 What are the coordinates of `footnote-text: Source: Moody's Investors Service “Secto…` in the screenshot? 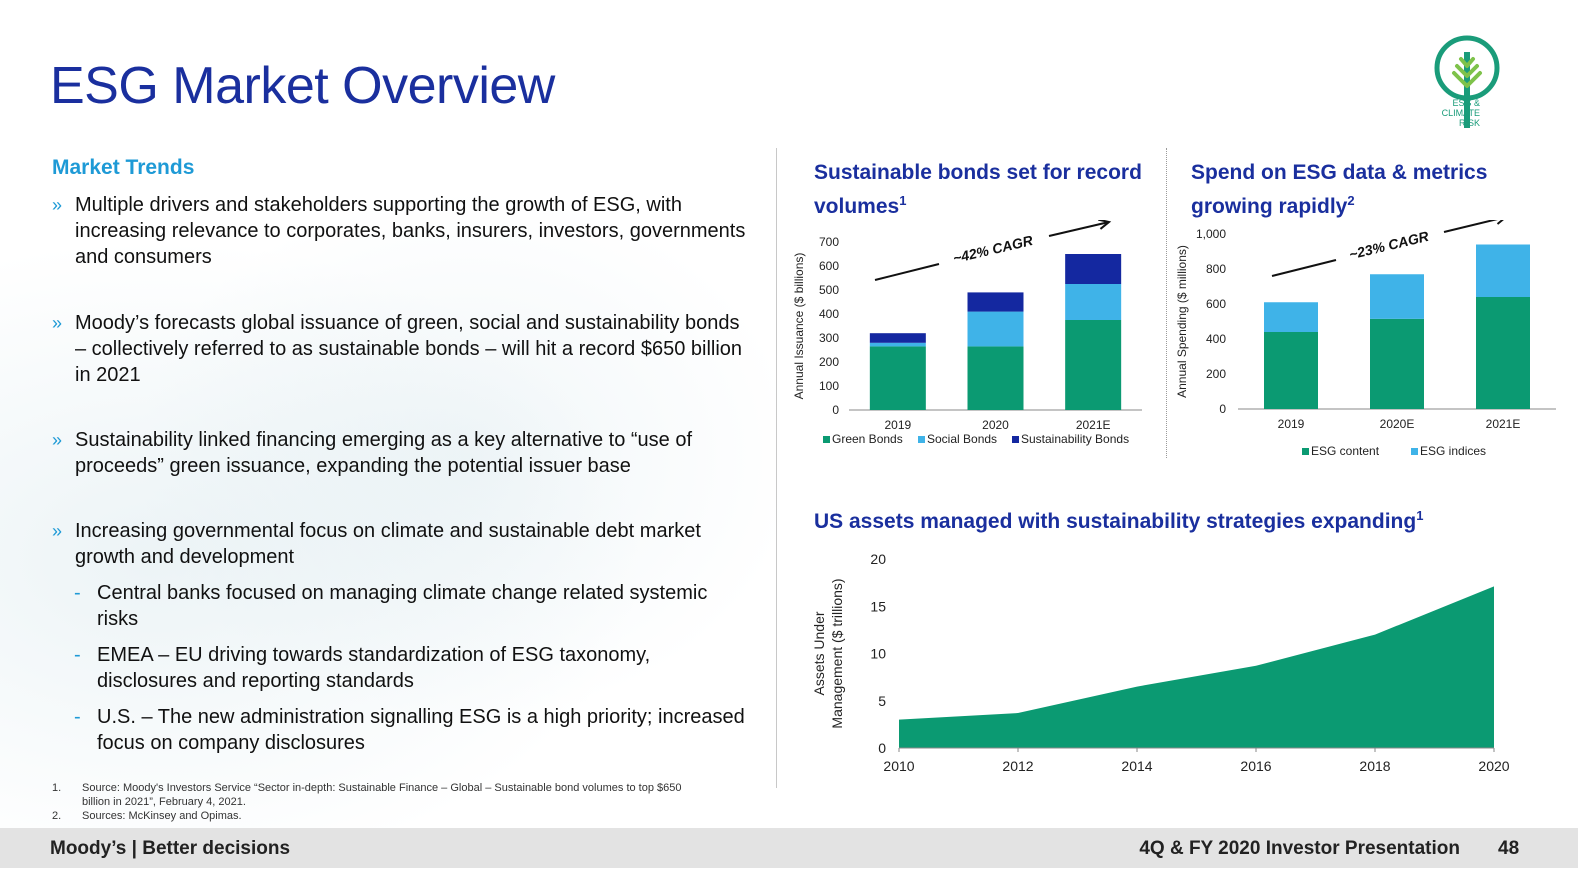 It's located at (382, 795).